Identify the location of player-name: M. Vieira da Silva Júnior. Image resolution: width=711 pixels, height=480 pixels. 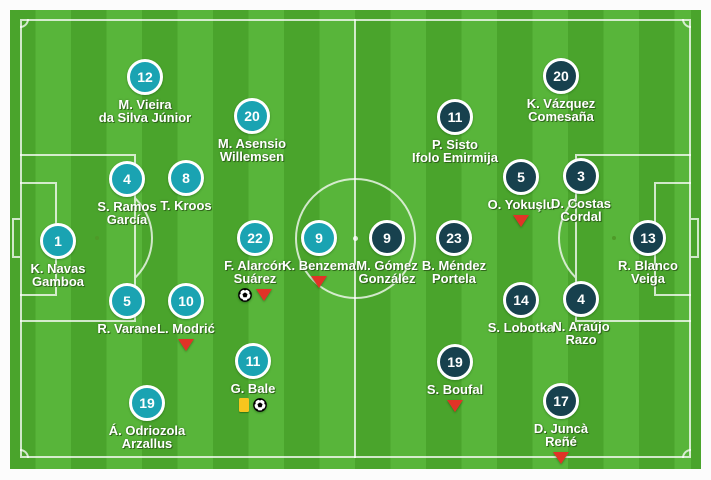
(145, 111).